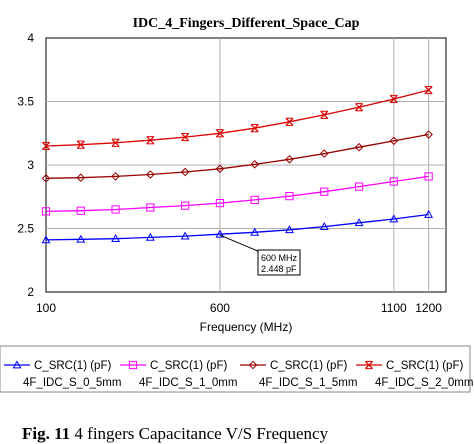  What do you see at coordinates (414, 374) in the screenshot?
I see `legend-entry-4: C_SRC(1) (pF) 4F_IDC_S_2_0mm` at bounding box center [414, 374].